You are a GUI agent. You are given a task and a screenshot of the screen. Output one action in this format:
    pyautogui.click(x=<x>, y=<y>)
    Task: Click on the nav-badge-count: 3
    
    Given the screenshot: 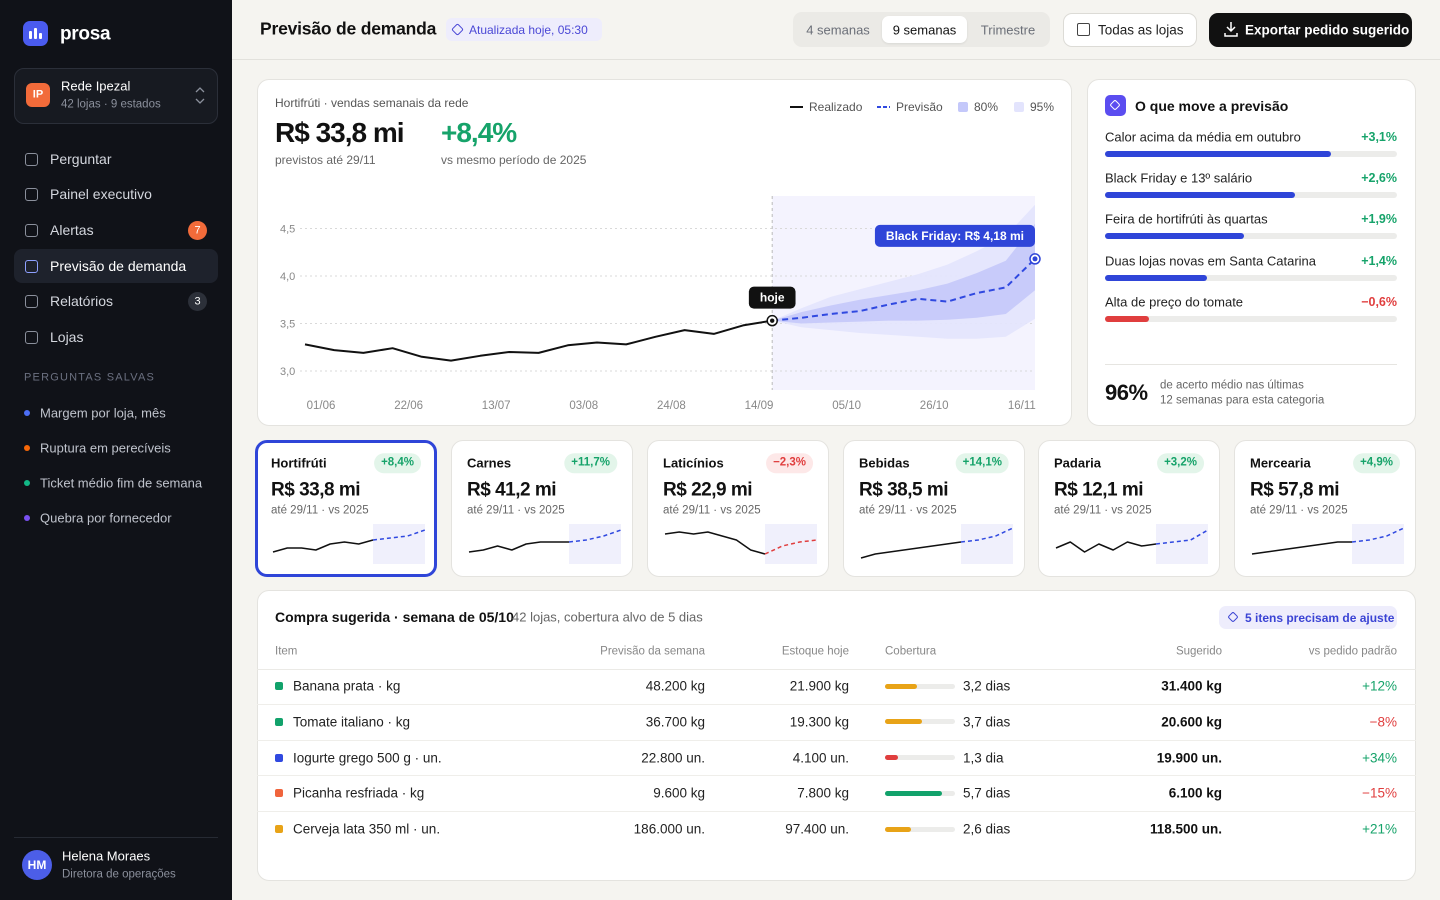 What is the action you would take?
    pyautogui.click(x=197, y=301)
    